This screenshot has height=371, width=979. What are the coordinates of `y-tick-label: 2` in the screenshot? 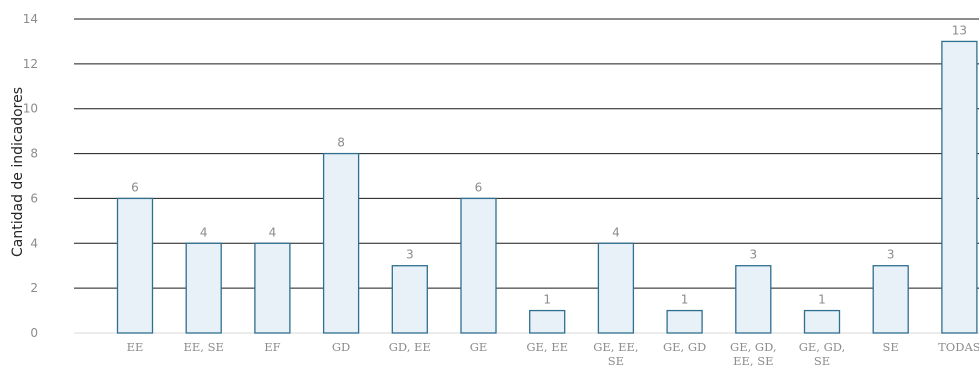 It's located at (34, 288).